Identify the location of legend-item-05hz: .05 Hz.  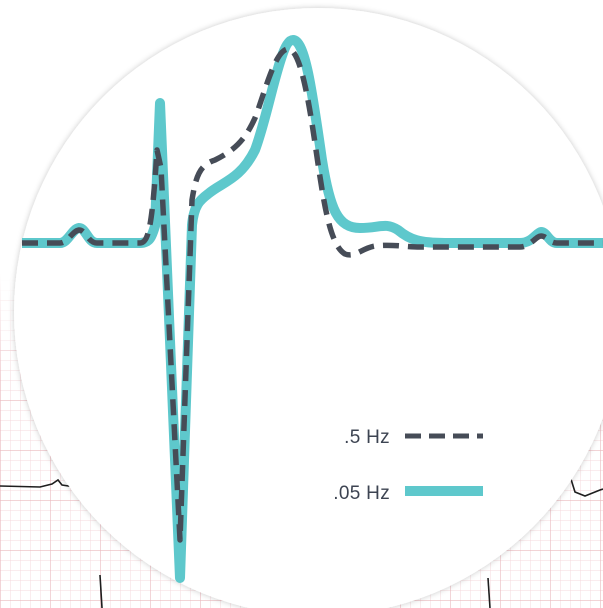
(408, 493).